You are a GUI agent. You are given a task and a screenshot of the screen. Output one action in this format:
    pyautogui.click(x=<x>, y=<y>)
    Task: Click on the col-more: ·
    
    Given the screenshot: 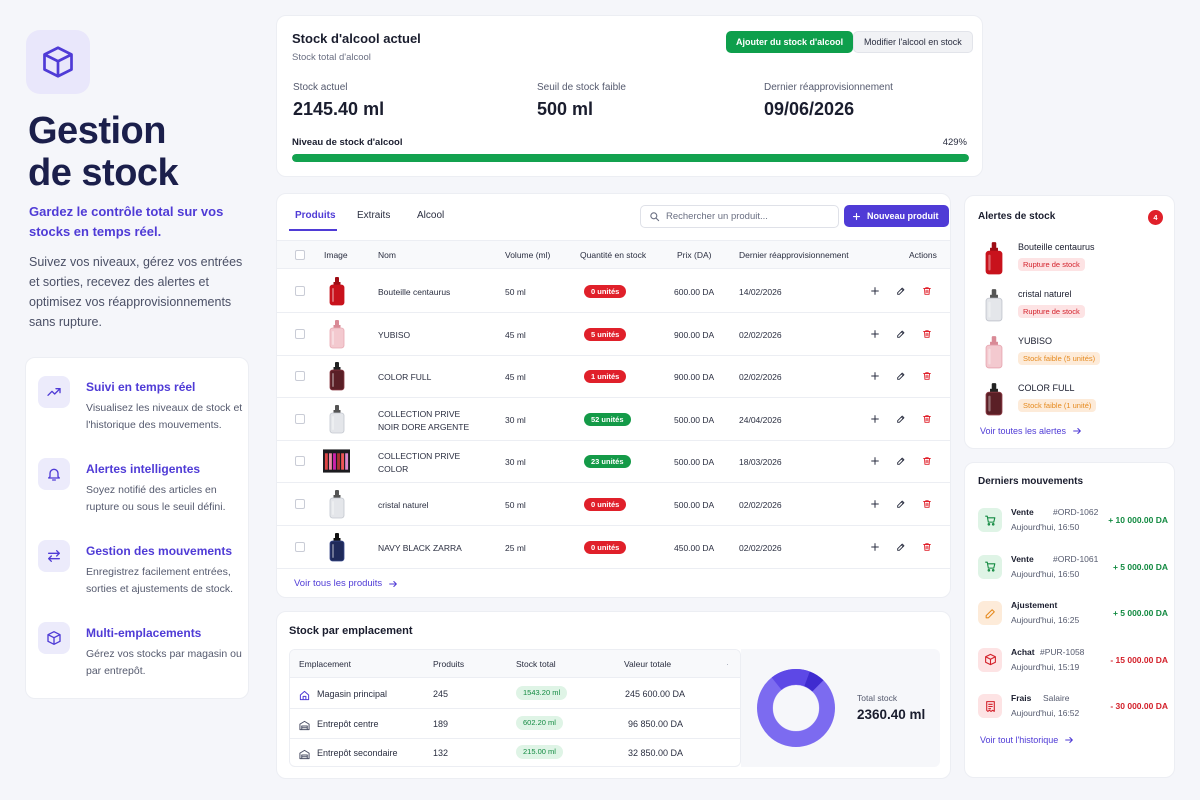 What is the action you would take?
    pyautogui.click(x=727, y=664)
    